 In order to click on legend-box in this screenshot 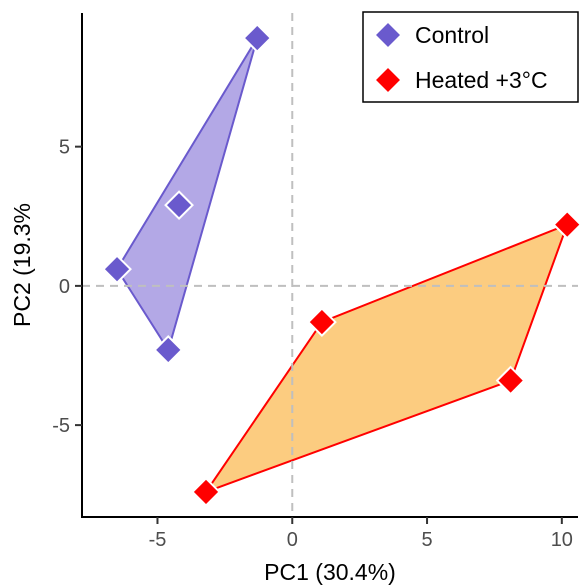, I will do `click(470, 57)`.